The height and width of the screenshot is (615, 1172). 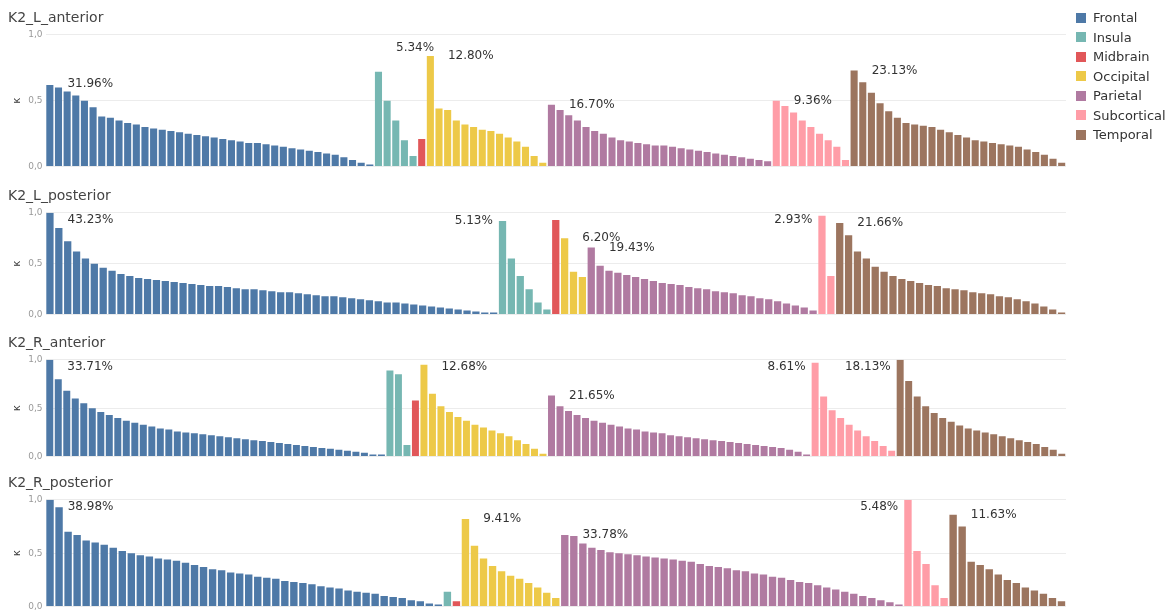 What do you see at coordinates (1115, 18) in the screenshot?
I see `legend-label: Frontal` at bounding box center [1115, 18].